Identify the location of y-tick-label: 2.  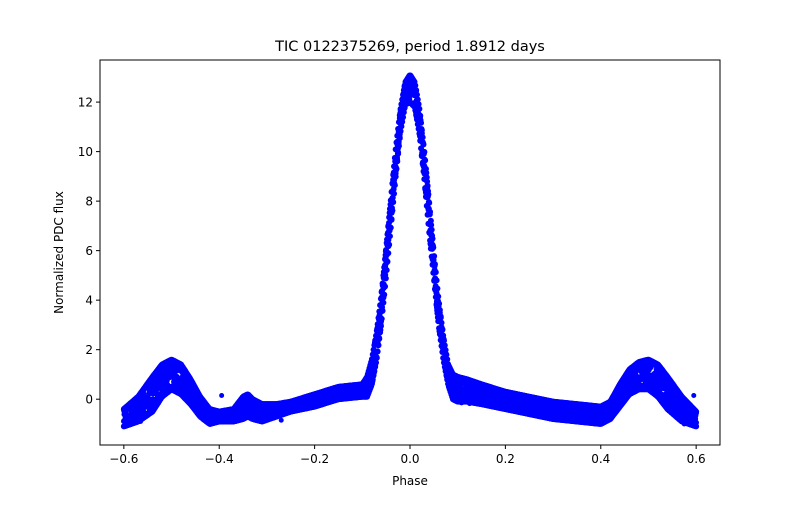
(89, 350).